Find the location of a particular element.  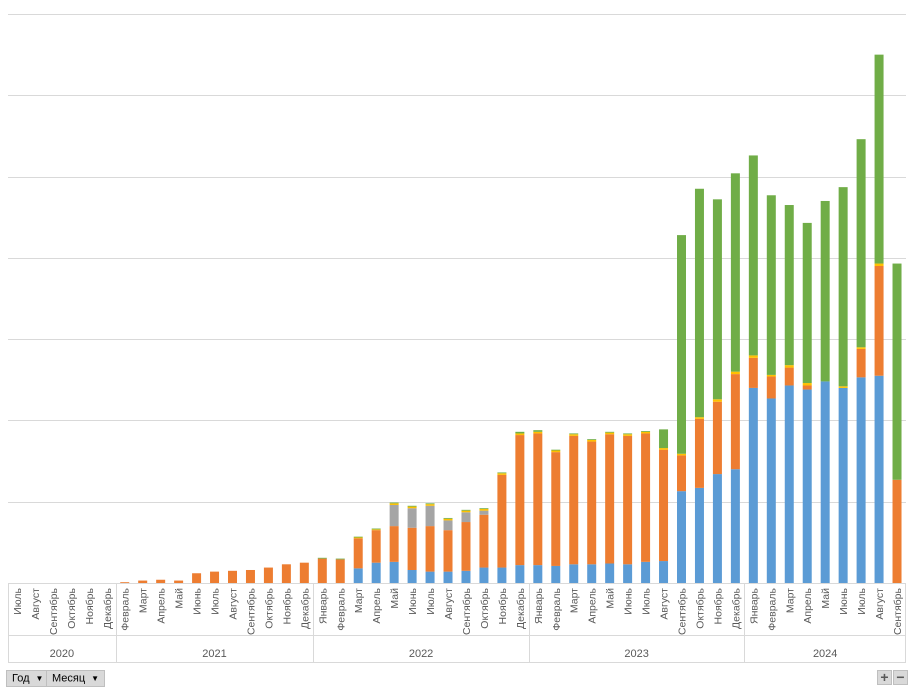

x-tick-label: Октябрь is located at coordinates (700, 607).